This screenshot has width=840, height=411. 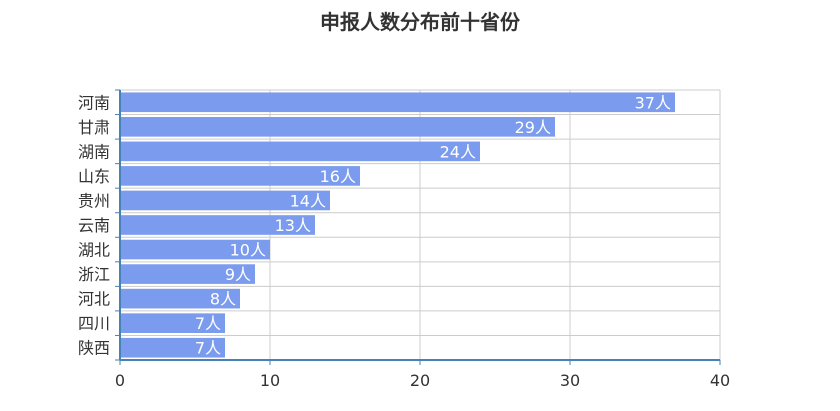 I want to click on data-label: 29人, so click(x=533, y=127).